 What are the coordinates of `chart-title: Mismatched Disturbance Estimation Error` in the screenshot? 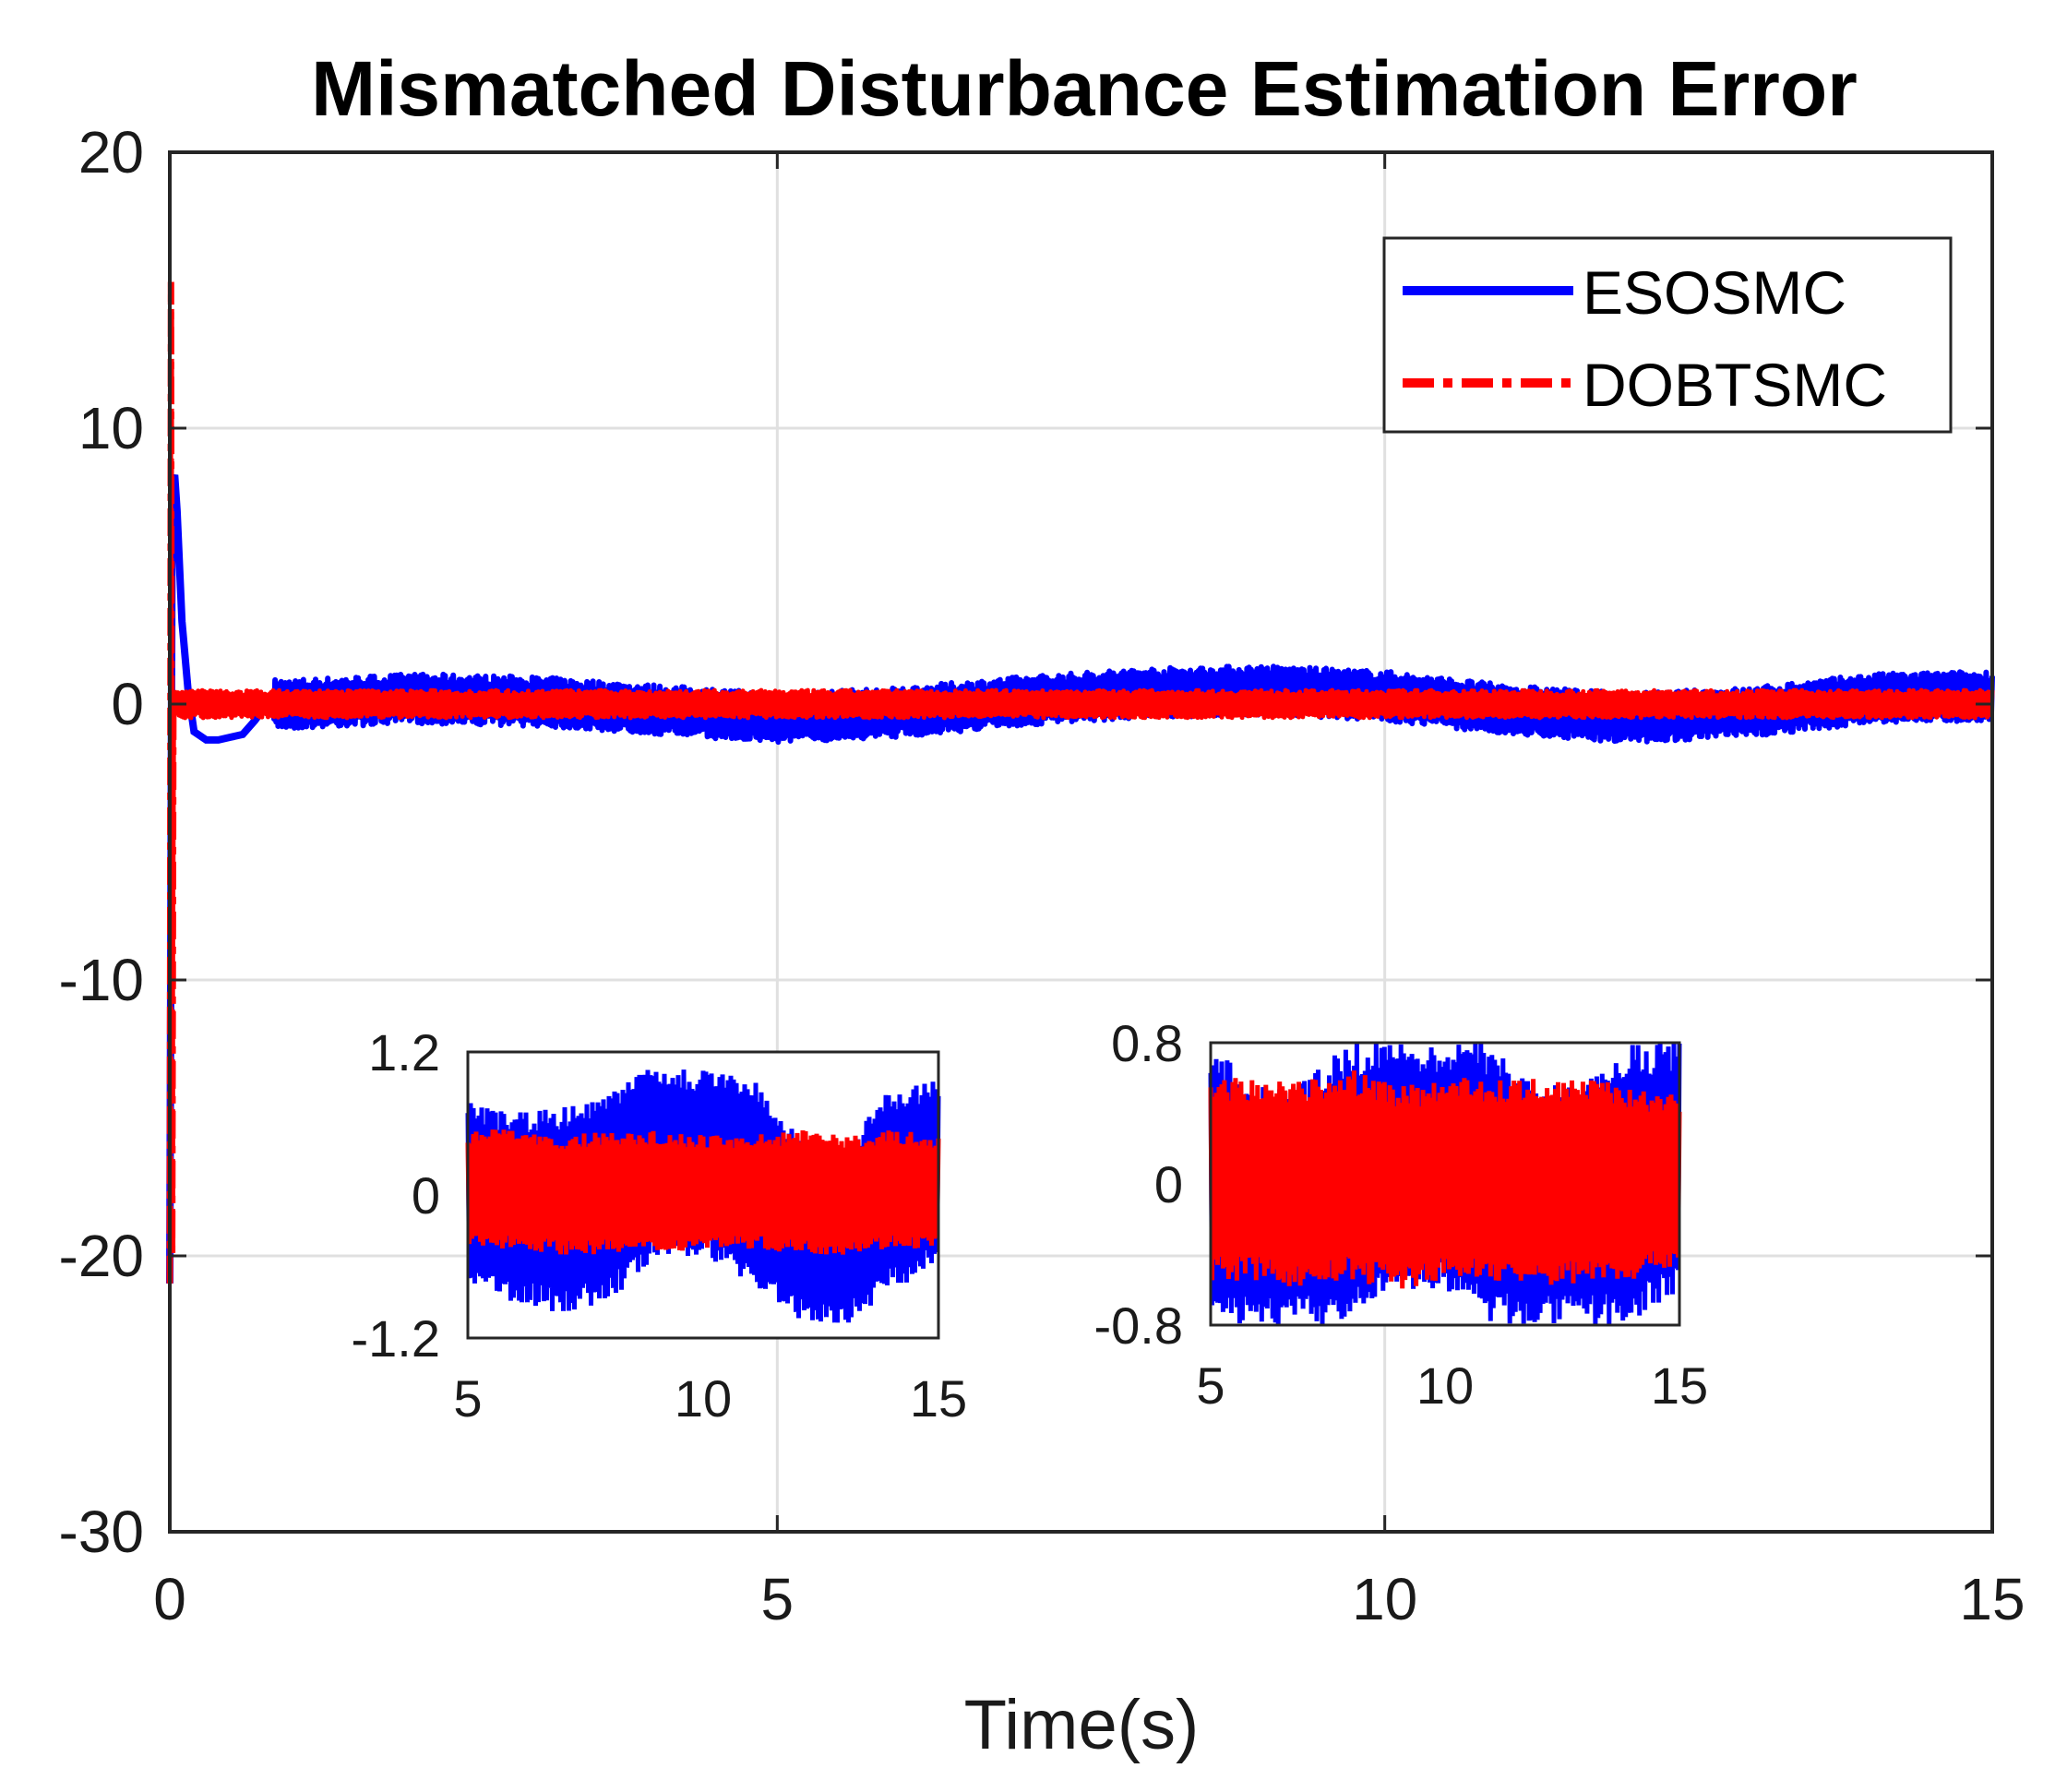 It's located at (1084, 88).